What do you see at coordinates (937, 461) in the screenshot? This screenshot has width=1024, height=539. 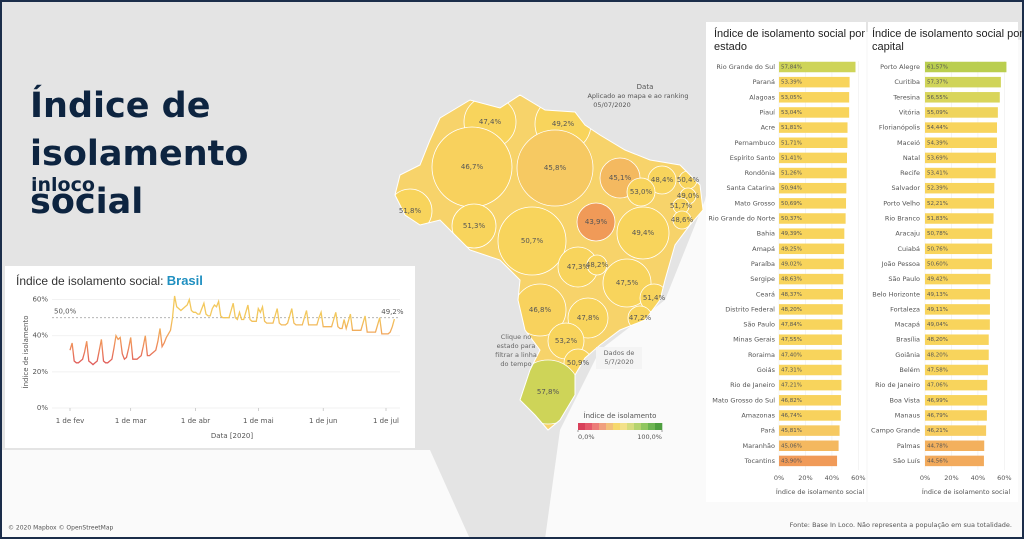 I see `value-label: 44,56%` at bounding box center [937, 461].